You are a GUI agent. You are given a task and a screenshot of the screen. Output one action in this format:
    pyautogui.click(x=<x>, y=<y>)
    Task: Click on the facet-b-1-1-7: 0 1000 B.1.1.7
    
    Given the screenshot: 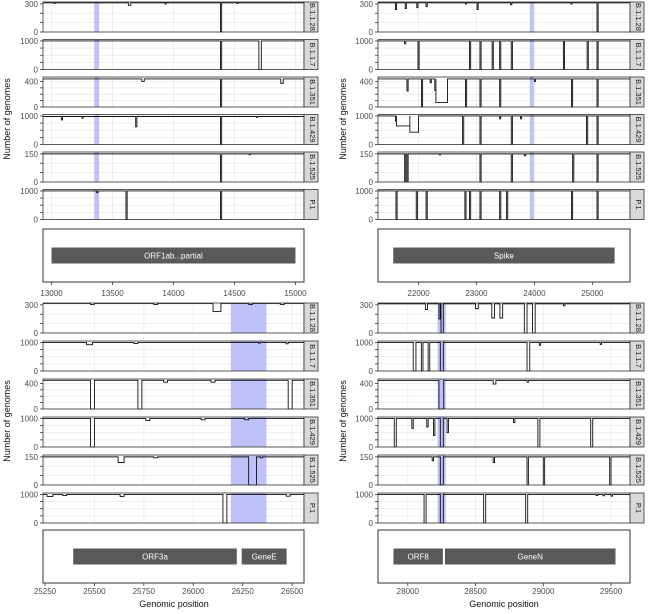 What is the action you would take?
    pyautogui.click(x=500, y=357)
    